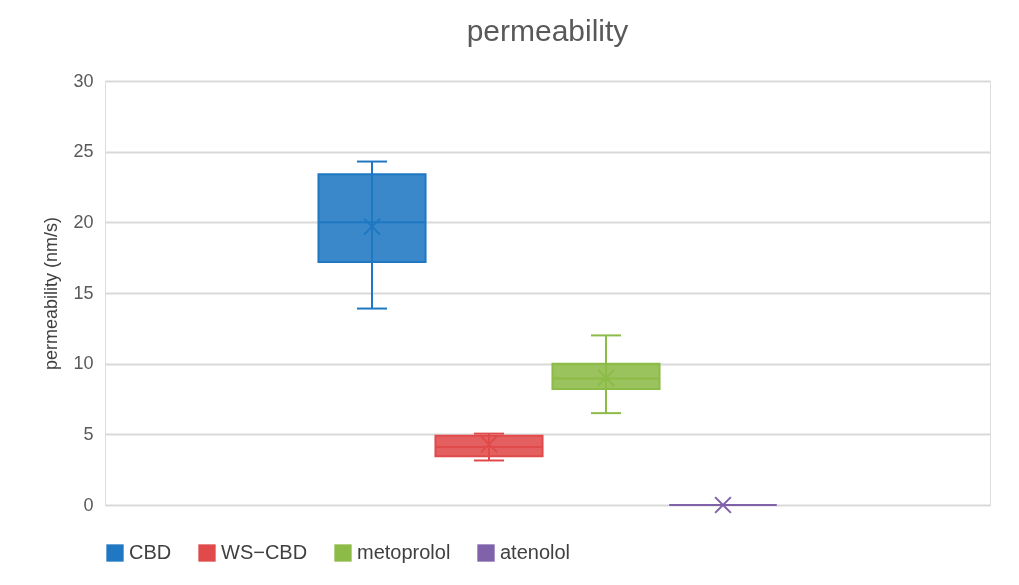 Image resolution: width=1019 pixels, height=585 pixels. Describe the element at coordinates (83, 221) in the screenshot. I see `y-tick-label: 20` at that location.